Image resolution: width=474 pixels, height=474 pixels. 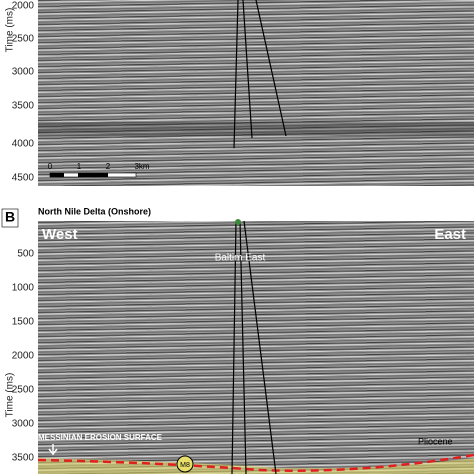 What do you see at coordinates (260, 74) in the screenshot?
I see `faults-a` at bounding box center [260, 74].